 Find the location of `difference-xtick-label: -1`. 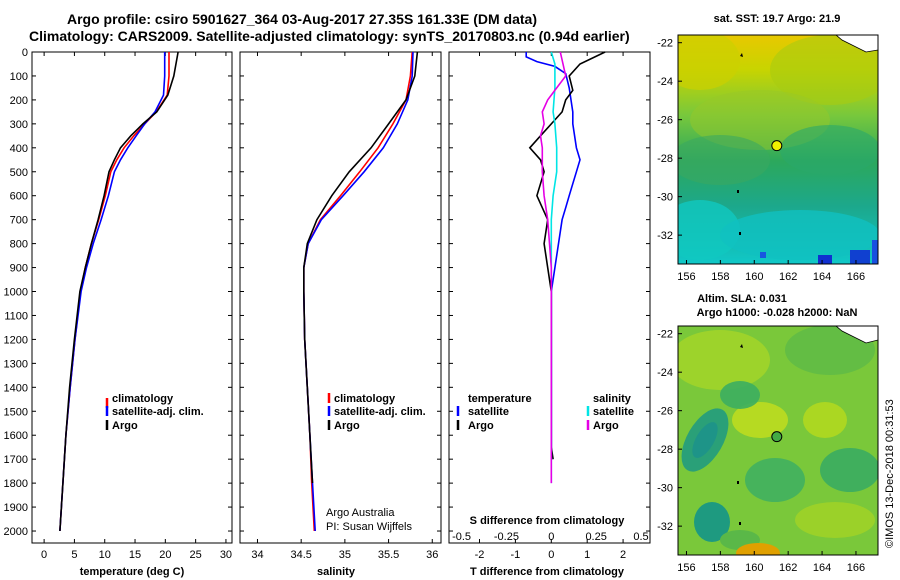

difference-xtick-label: -1 is located at coordinates (516, 555).